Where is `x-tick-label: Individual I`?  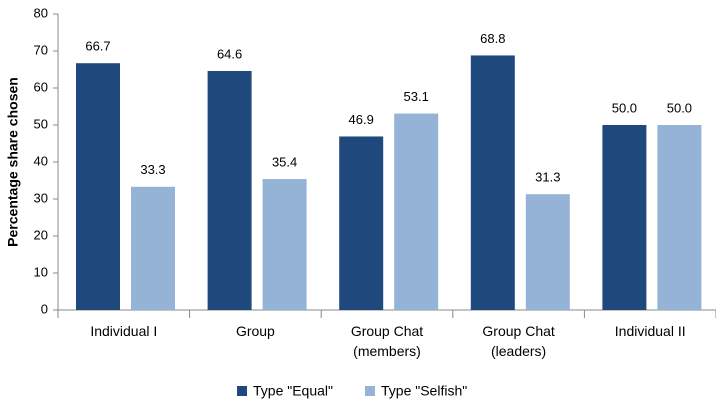 x-tick-label: Individual I is located at coordinates (123, 331).